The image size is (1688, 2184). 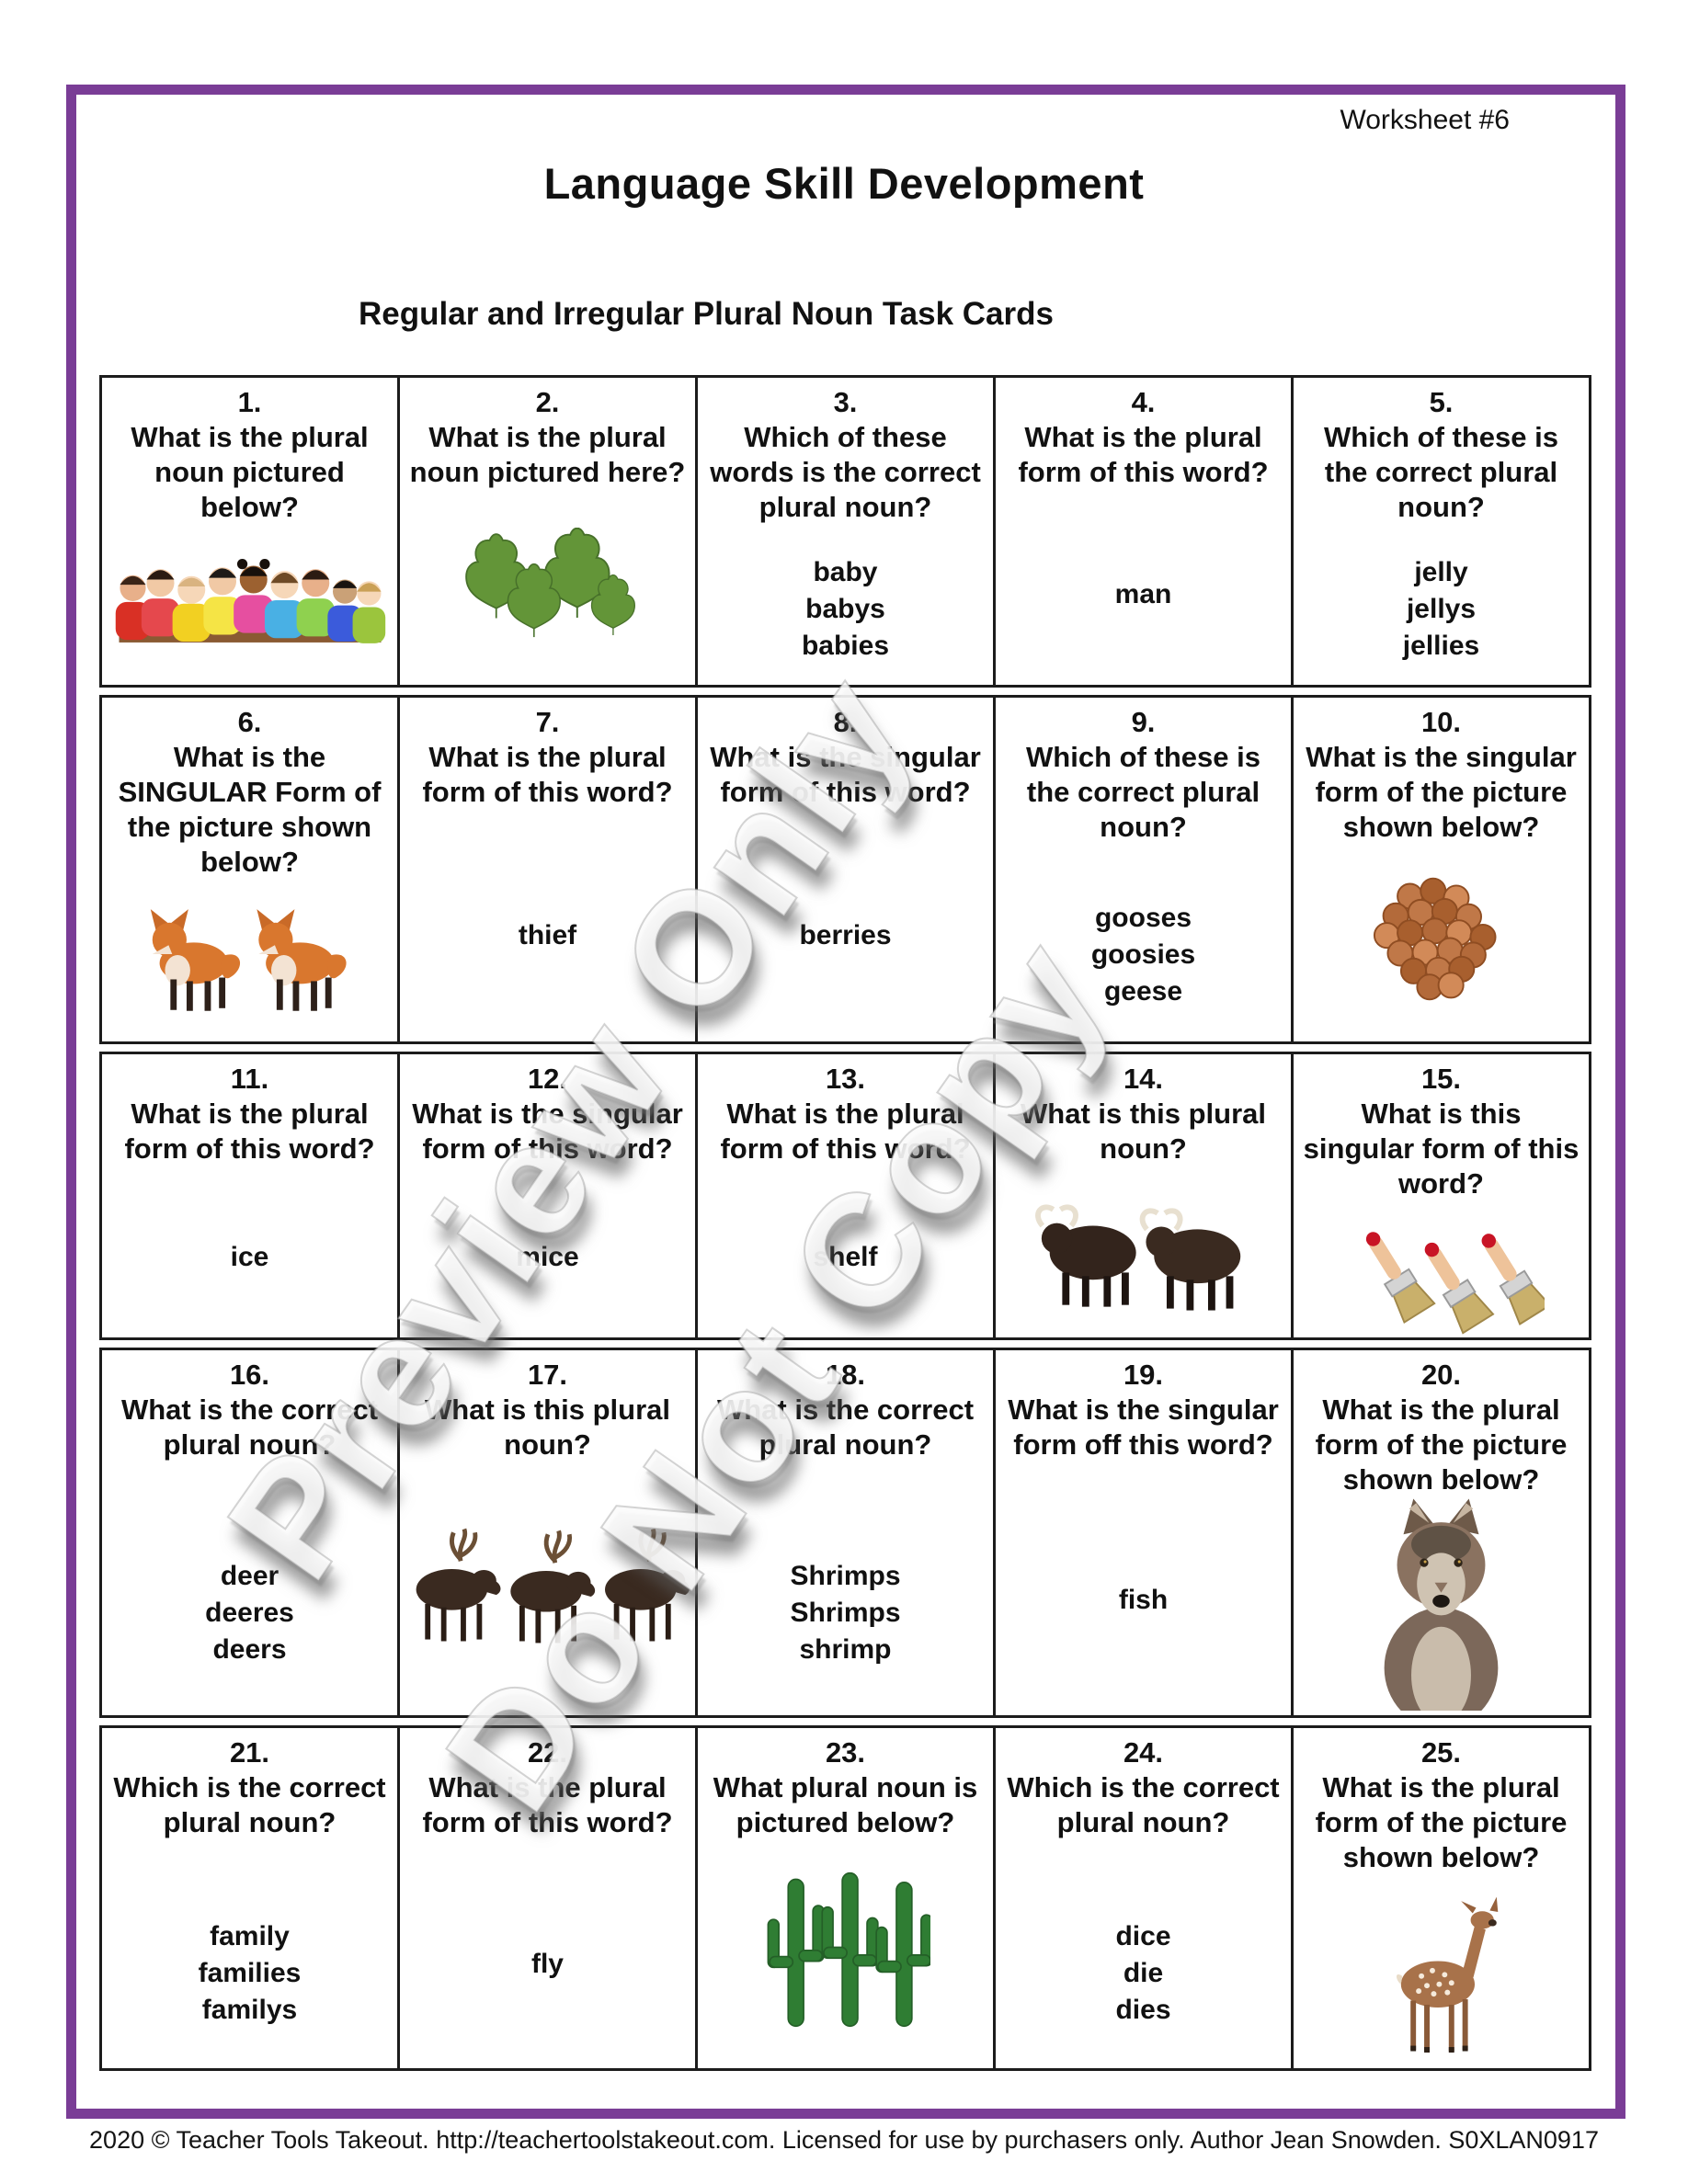 What do you see at coordinates (249, 959) in the screenshot?
I see `foxes-image` at bounding box center [249, 959].